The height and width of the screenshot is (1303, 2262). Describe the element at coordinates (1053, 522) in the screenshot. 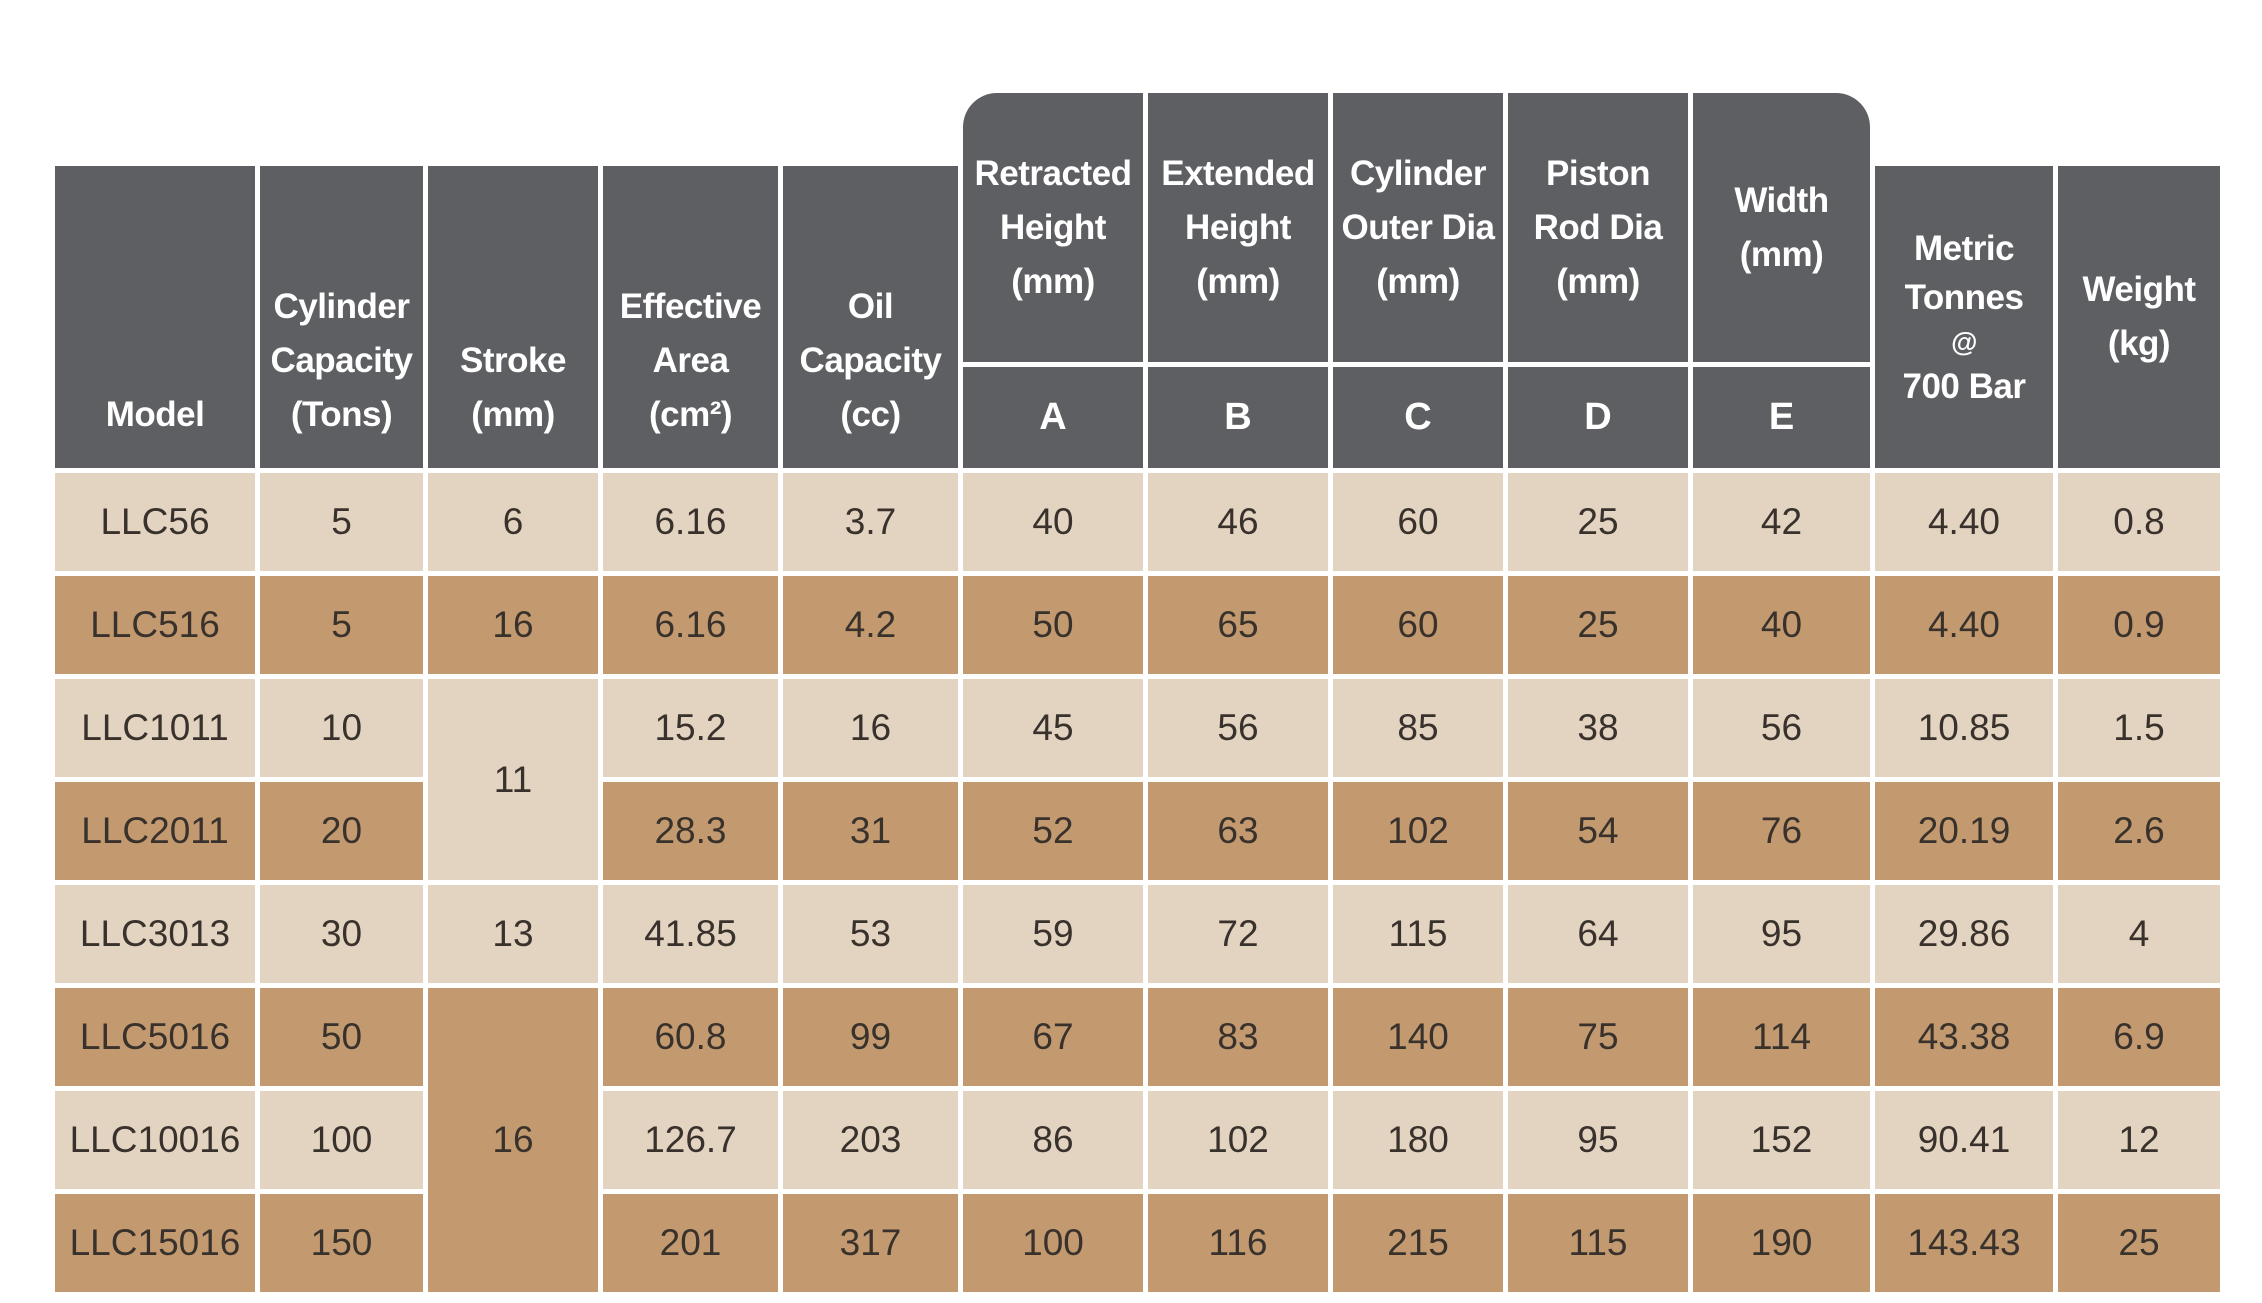

I see `data-cell: 40` at that location.